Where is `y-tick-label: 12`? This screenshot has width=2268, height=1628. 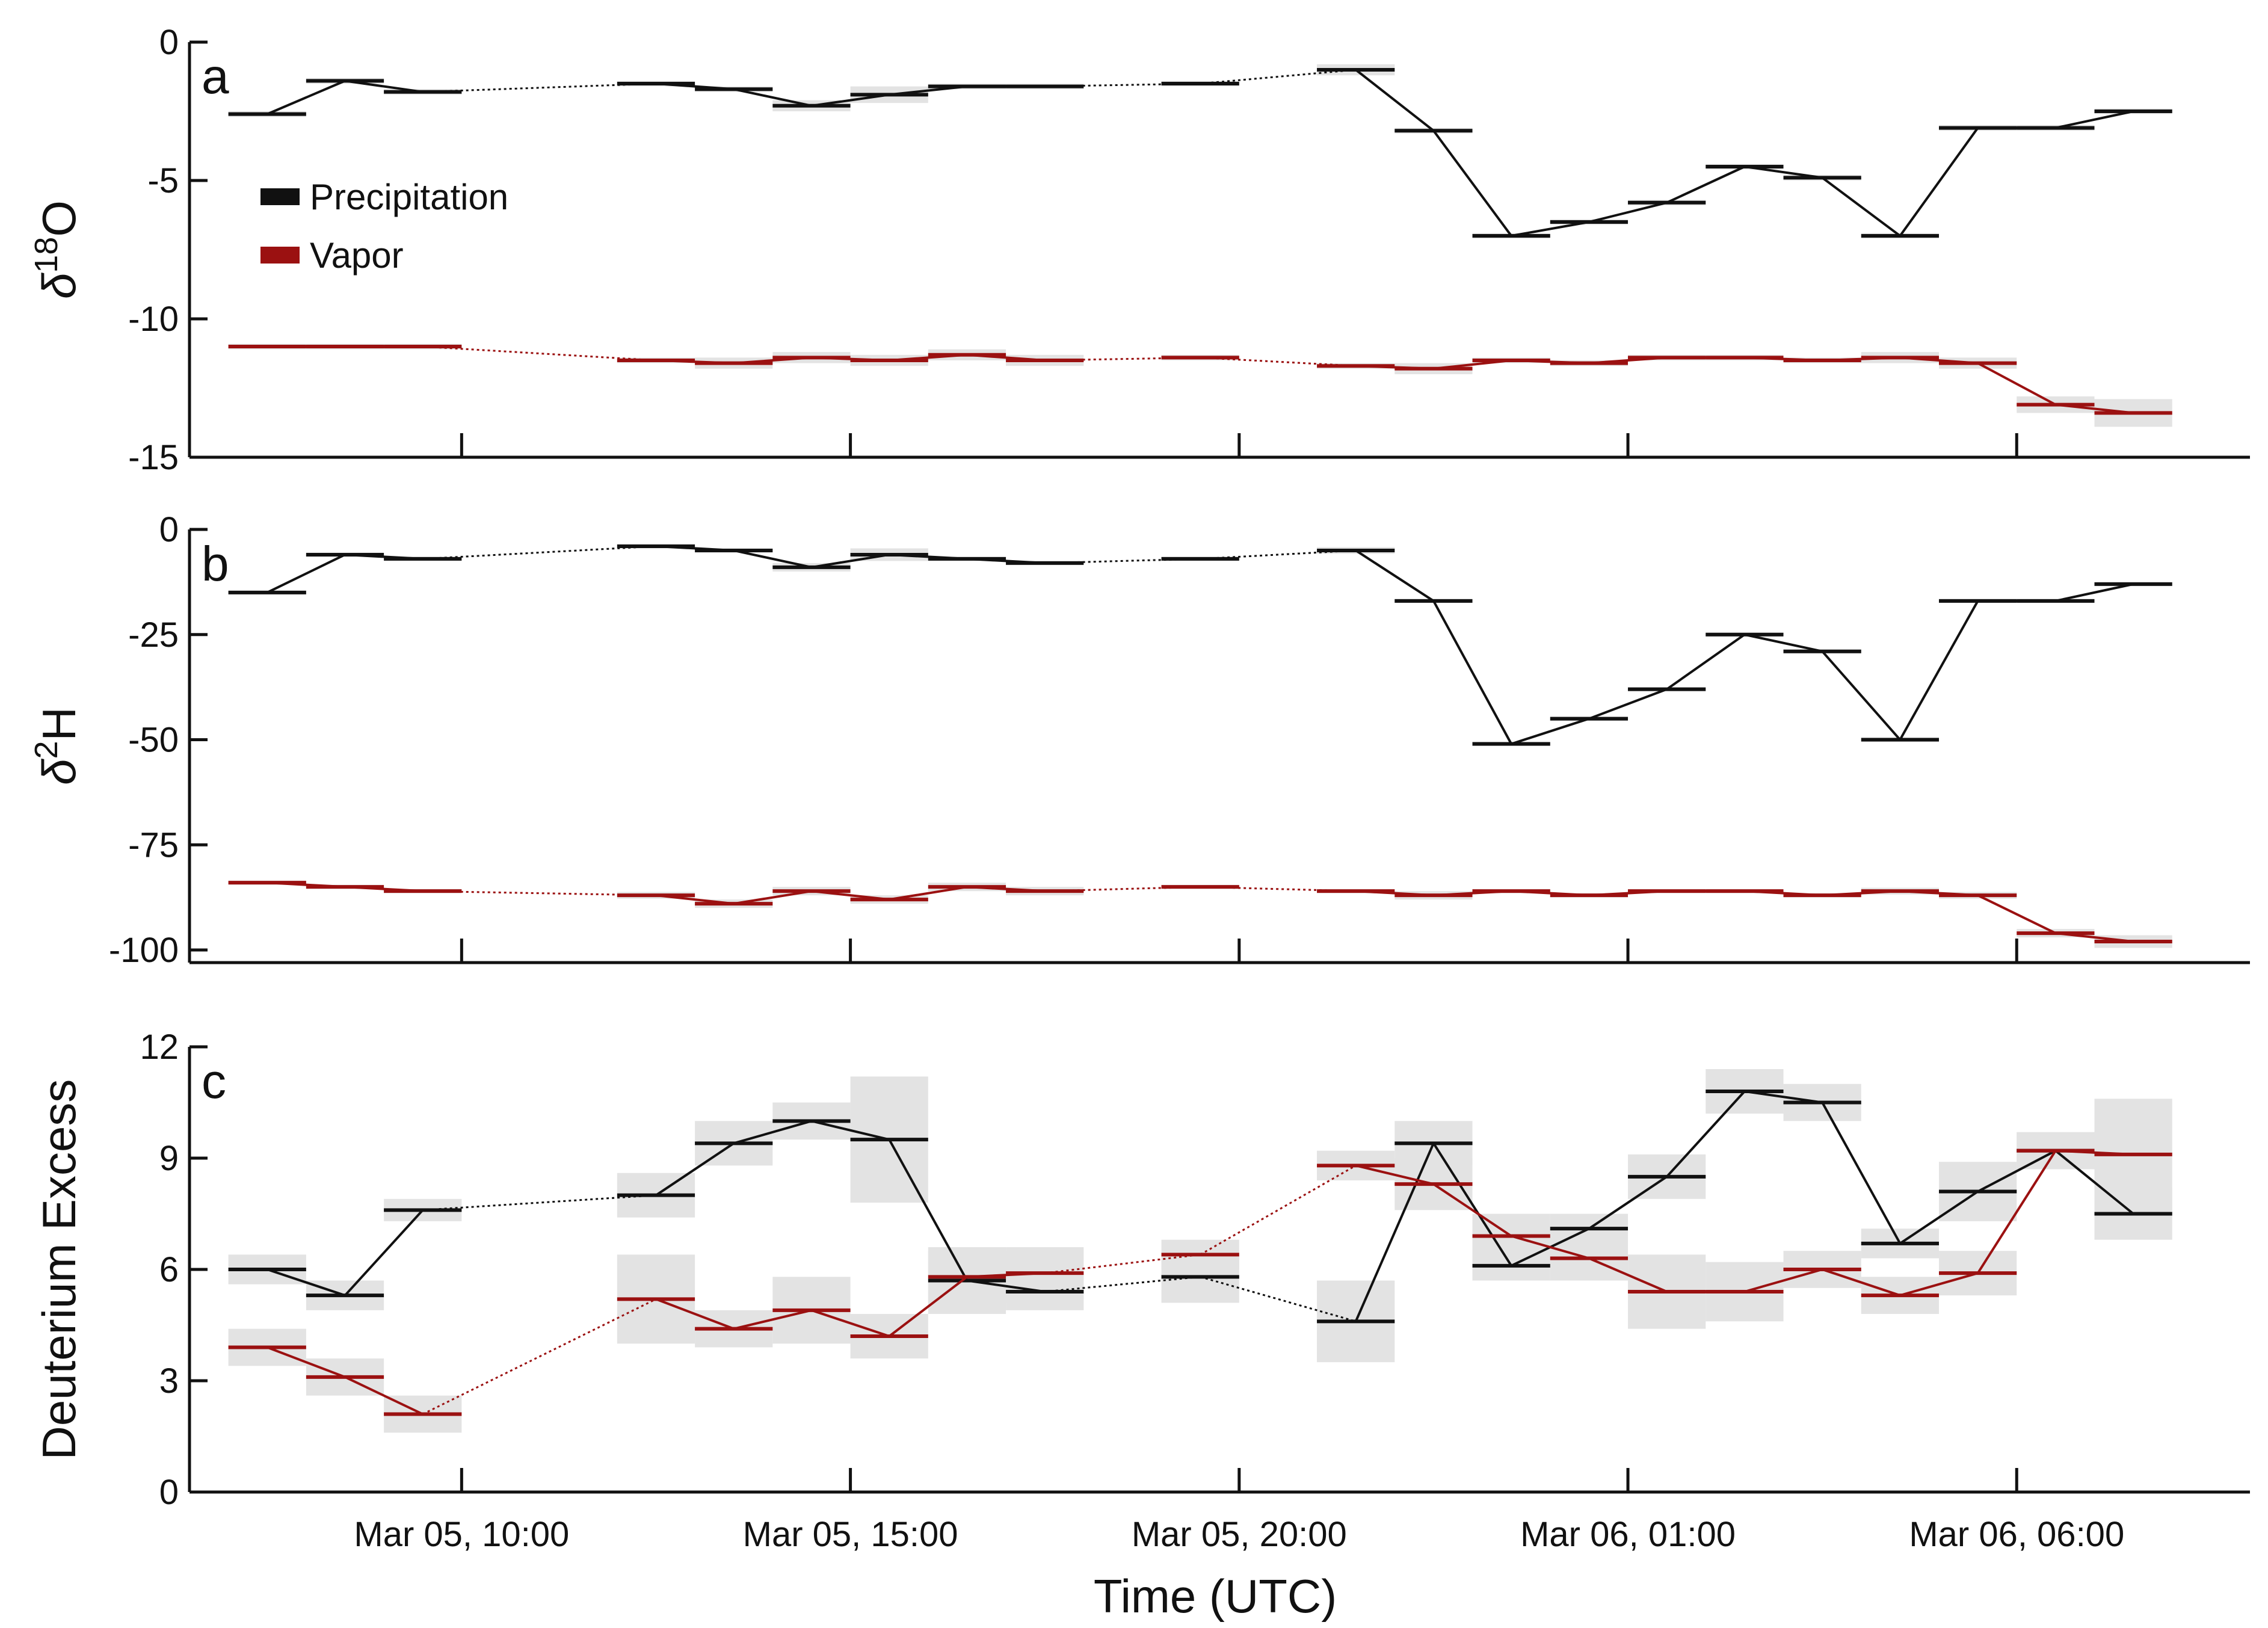
y-tick-label: 12 is located at coordinates (159, 1047).